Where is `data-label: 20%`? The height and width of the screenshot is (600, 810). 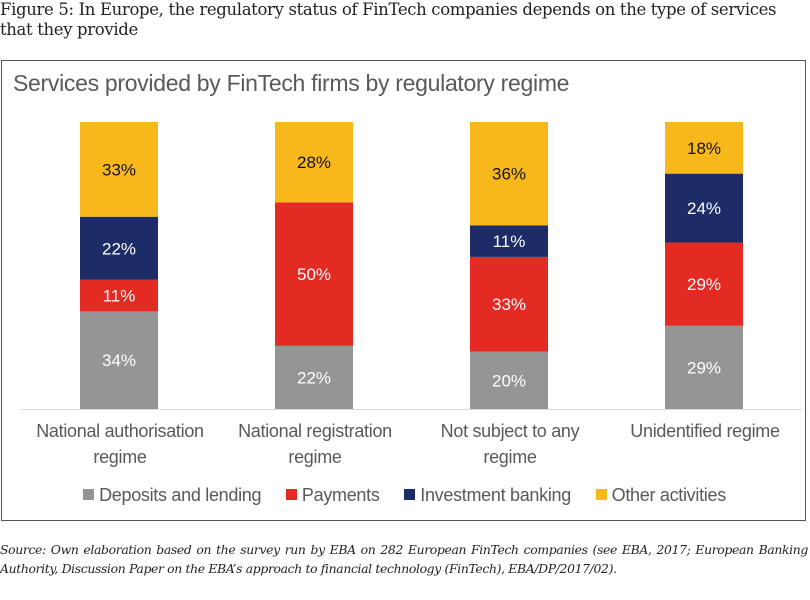
data-label: 20% is located at coordinates (509, 380).